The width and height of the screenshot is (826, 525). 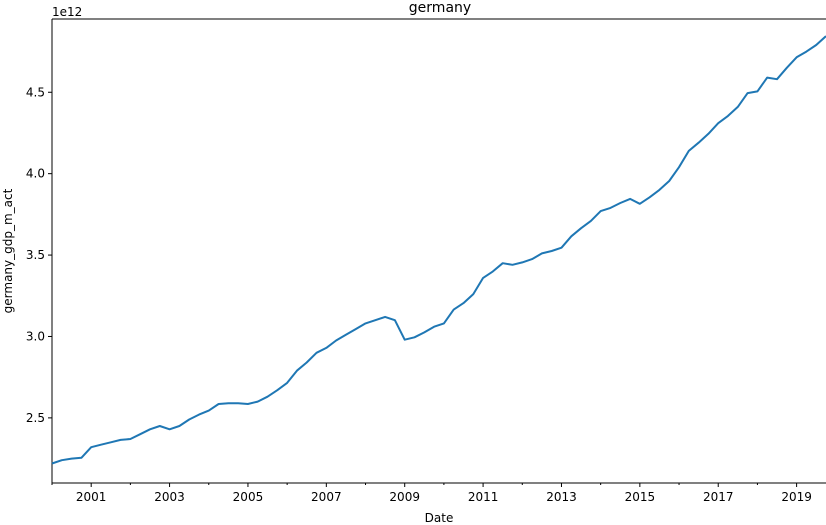 What do you see at coordinates (169, 497) in the screenshot?
I see `x-tick-label: 2003` at bounding box center [169, 497].